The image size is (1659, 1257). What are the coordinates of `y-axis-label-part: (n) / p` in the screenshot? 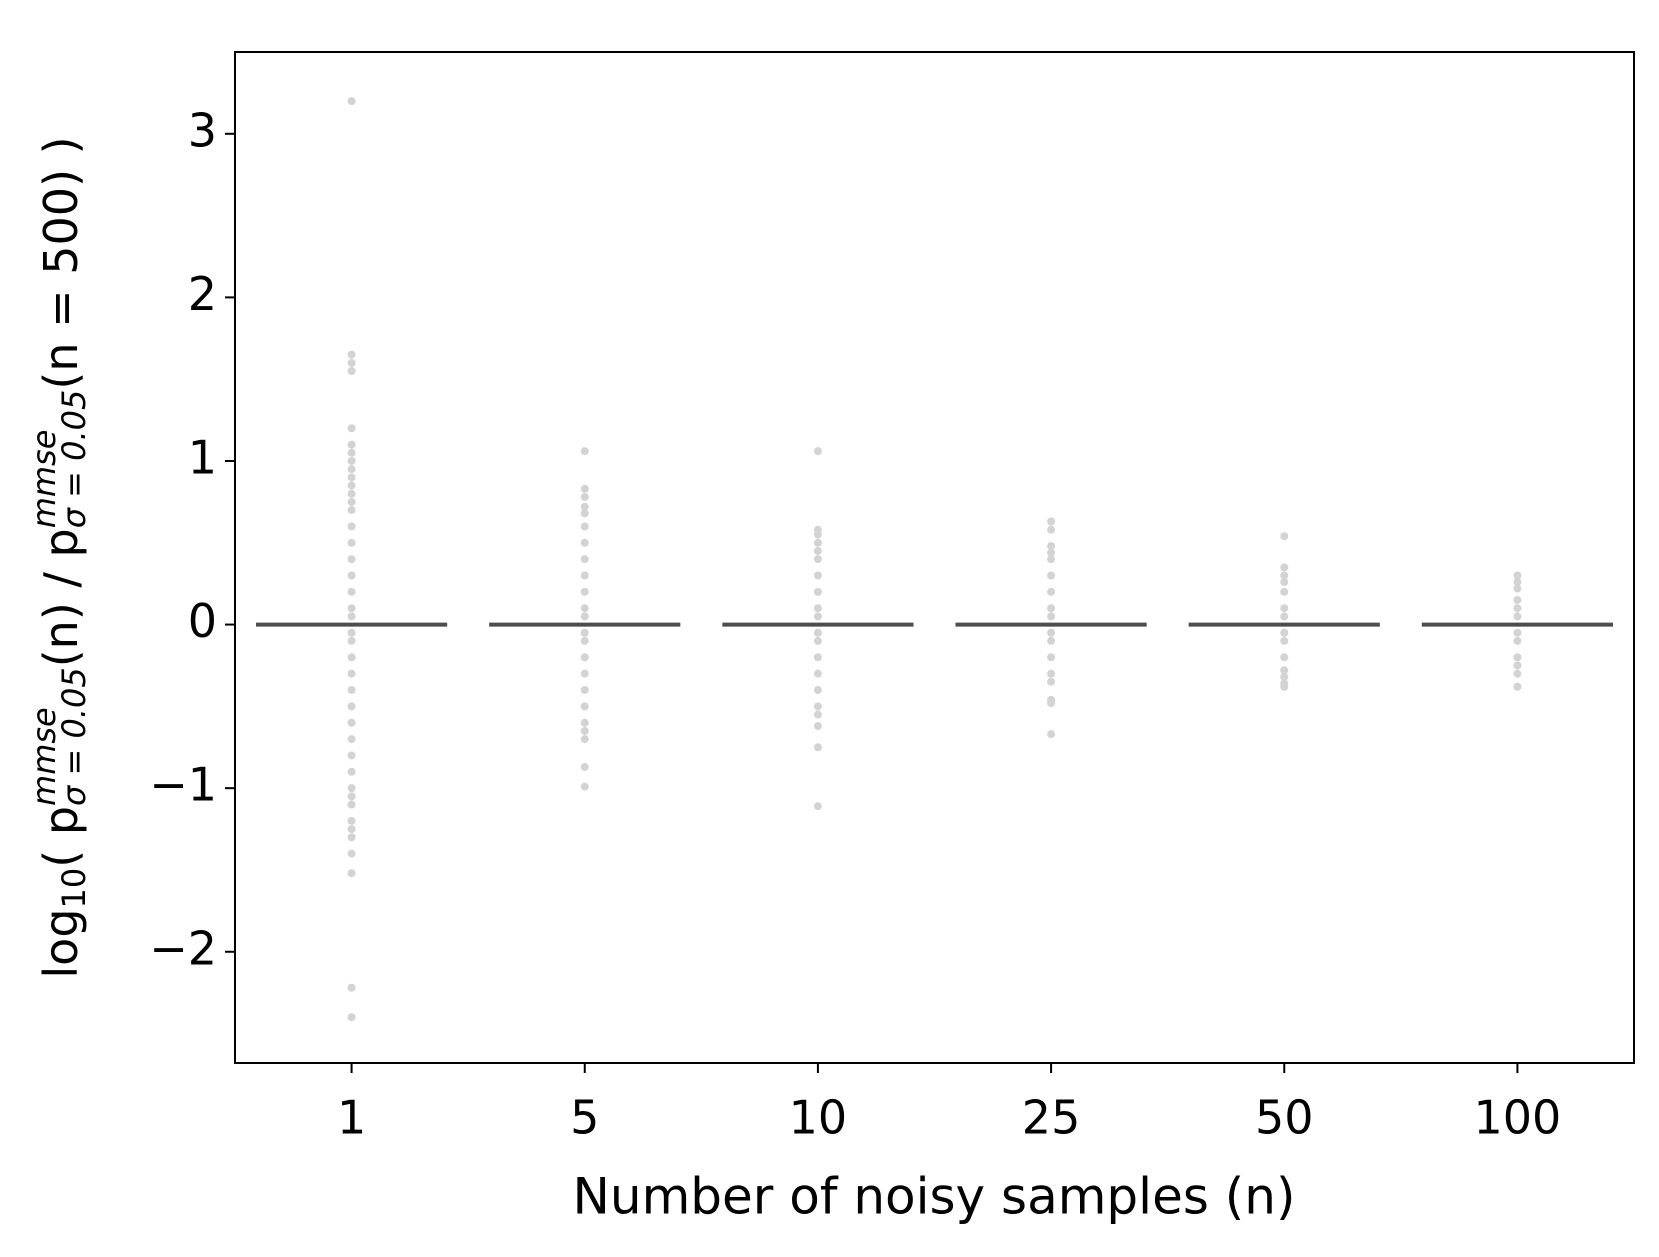 It's located at (61, 597).